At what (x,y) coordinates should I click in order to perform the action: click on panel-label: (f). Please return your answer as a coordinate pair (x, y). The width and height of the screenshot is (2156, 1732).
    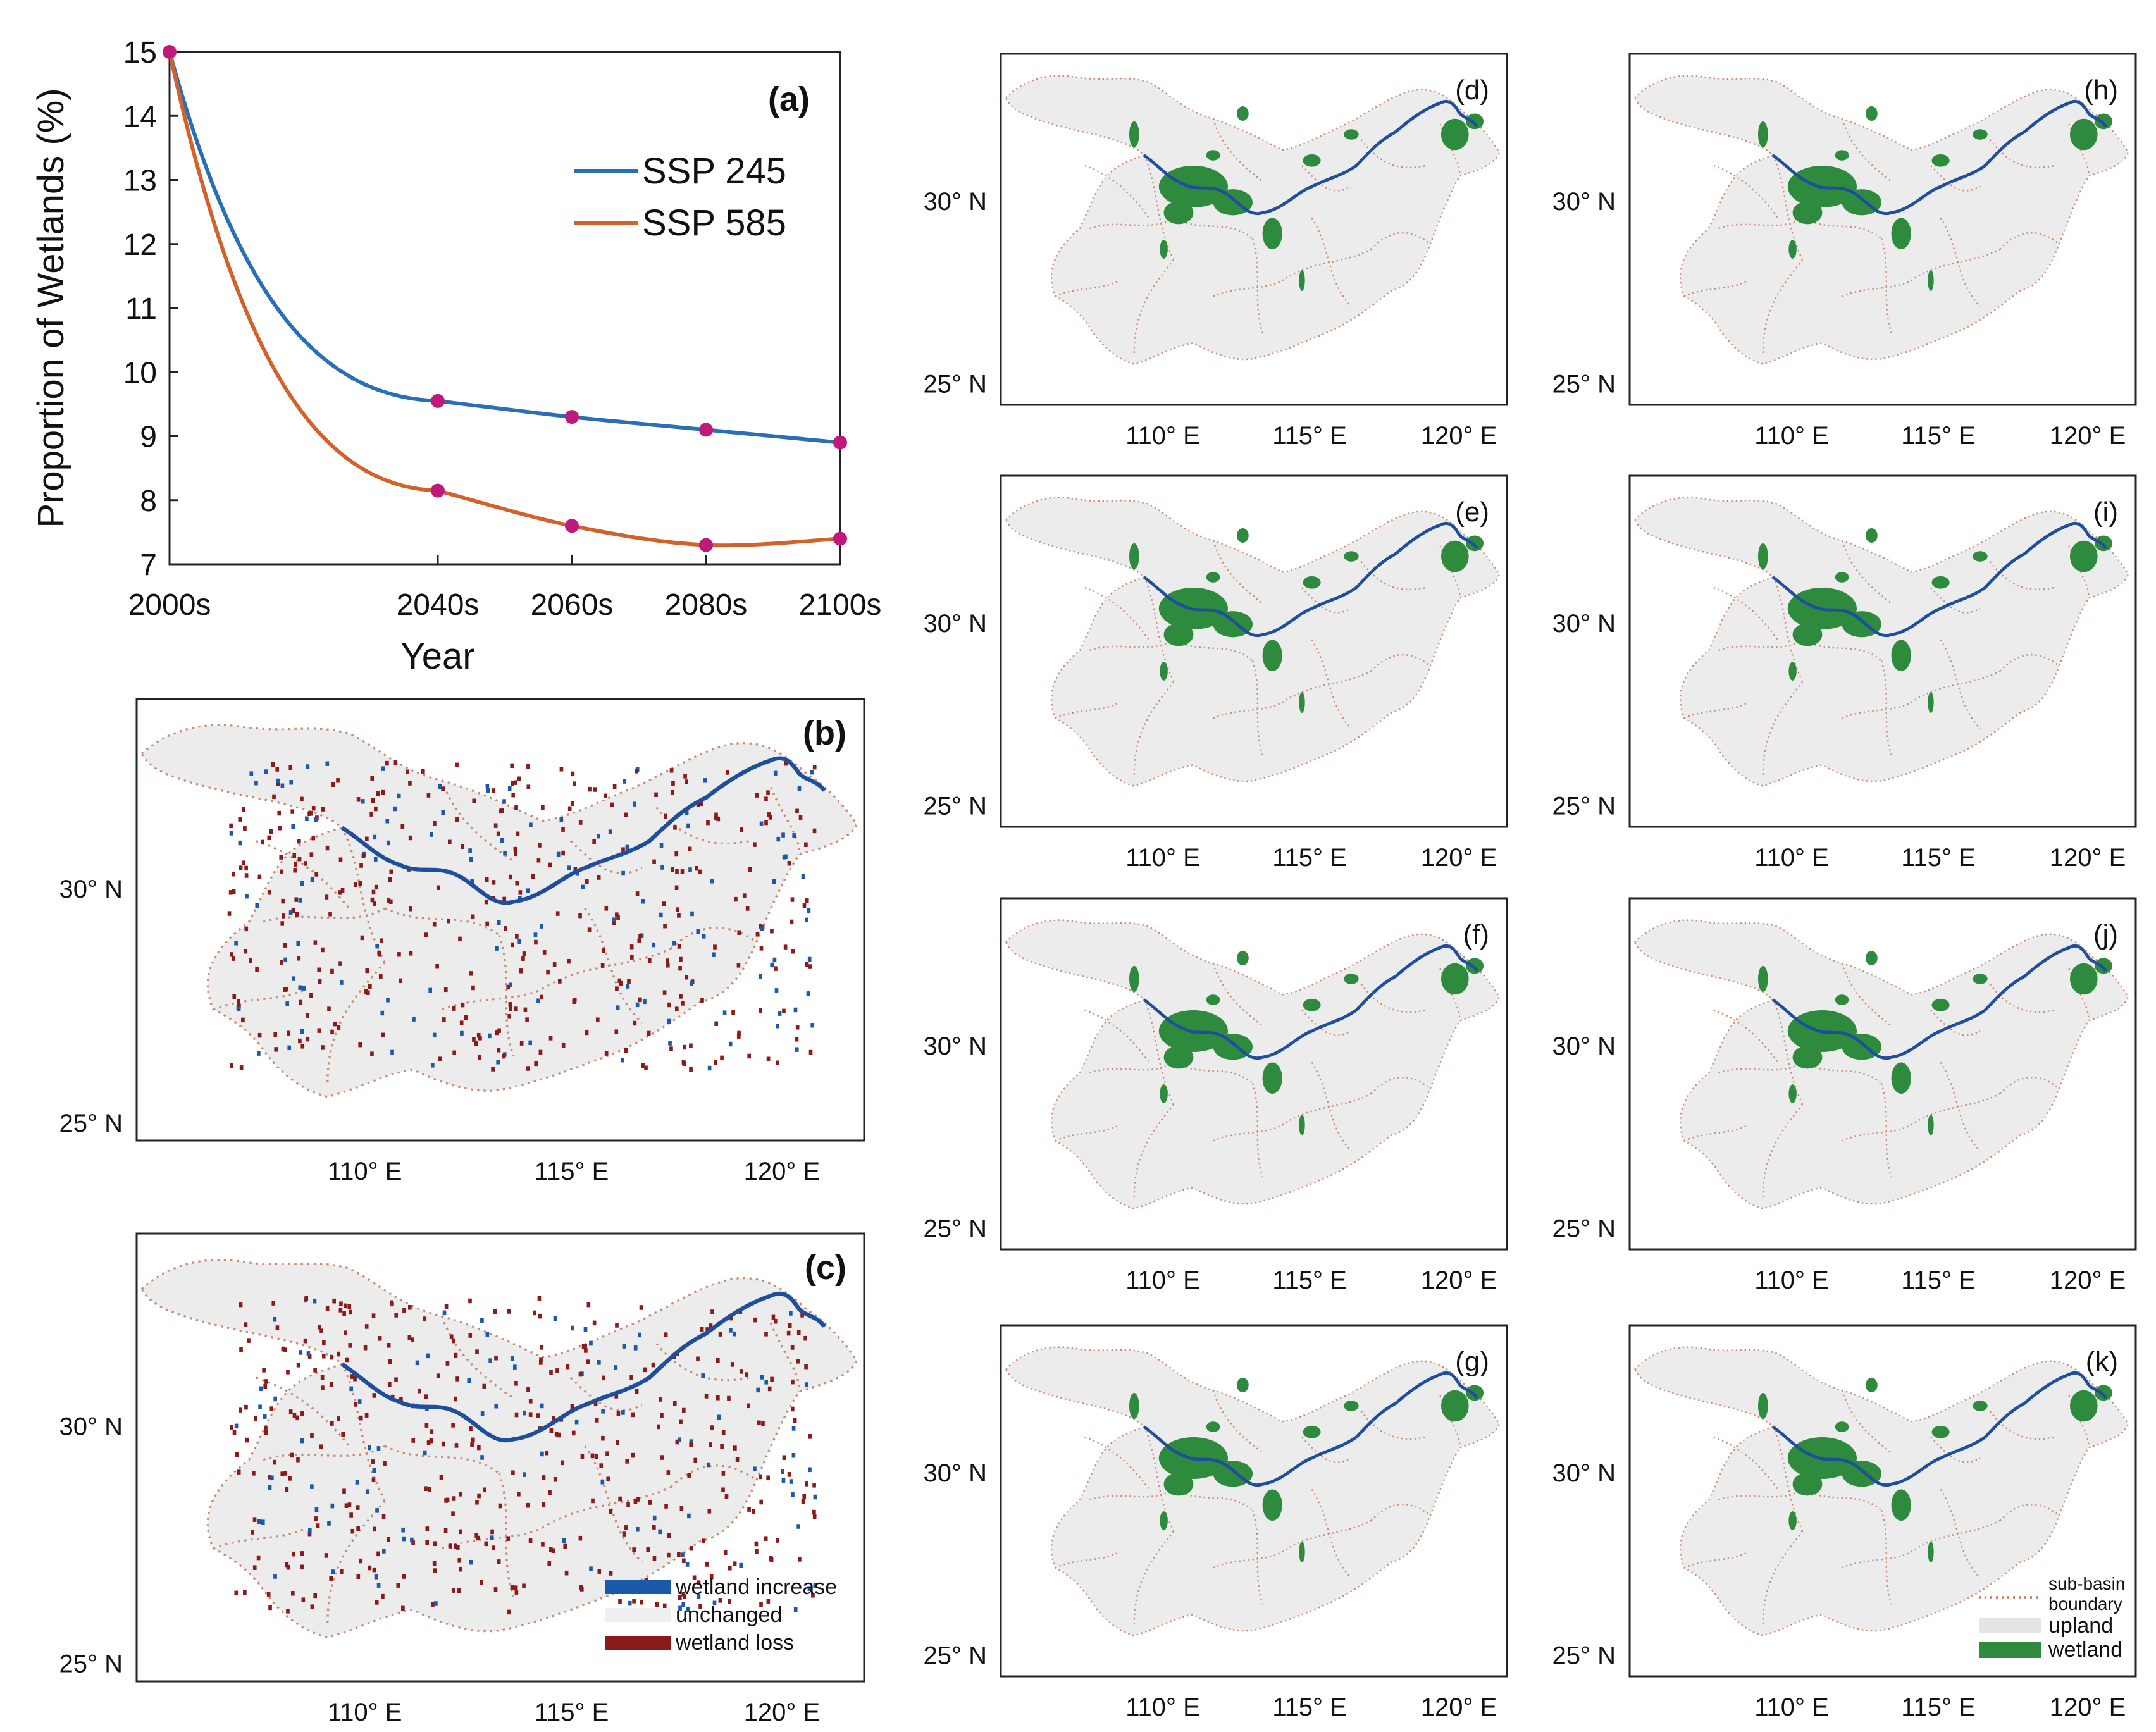
    Looking at the image, I should click on (1476, 935).